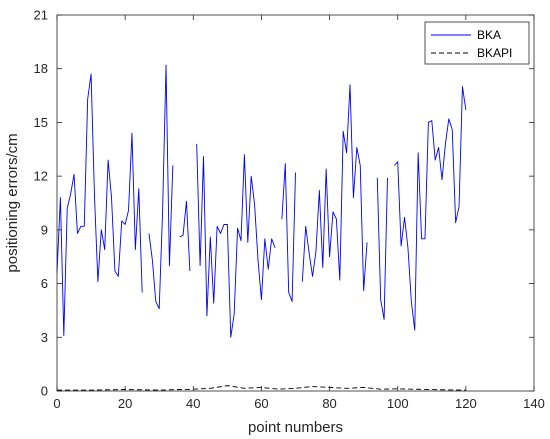 The image size is (550, 439). I want to click on legend: BKA BKAPI, so click(477, 43).